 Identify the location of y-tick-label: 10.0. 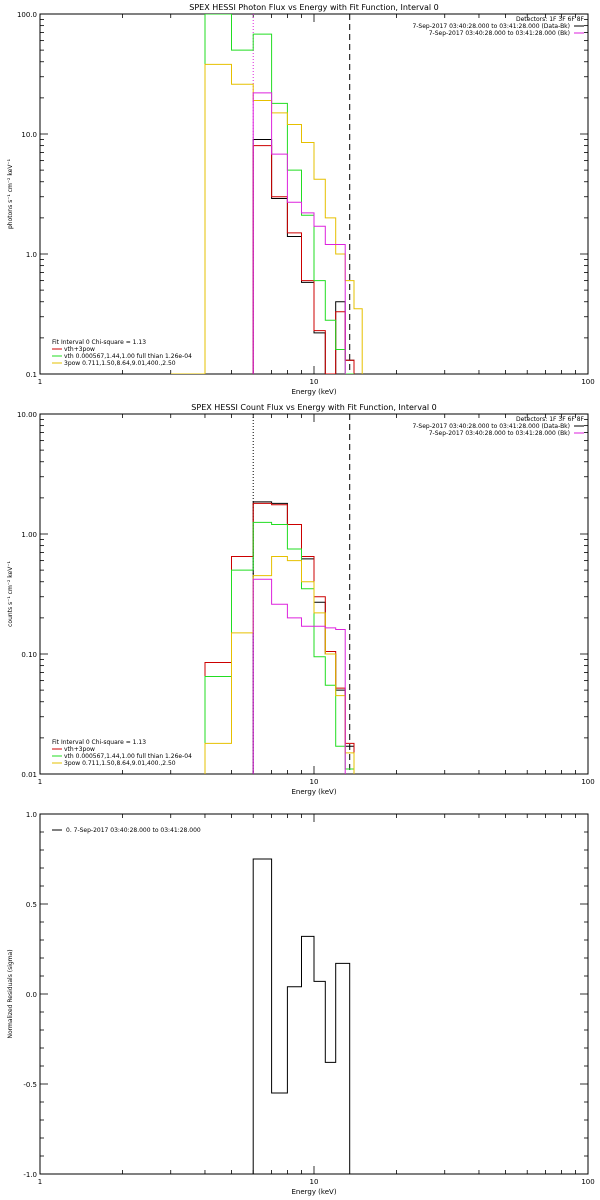
(29, 135).